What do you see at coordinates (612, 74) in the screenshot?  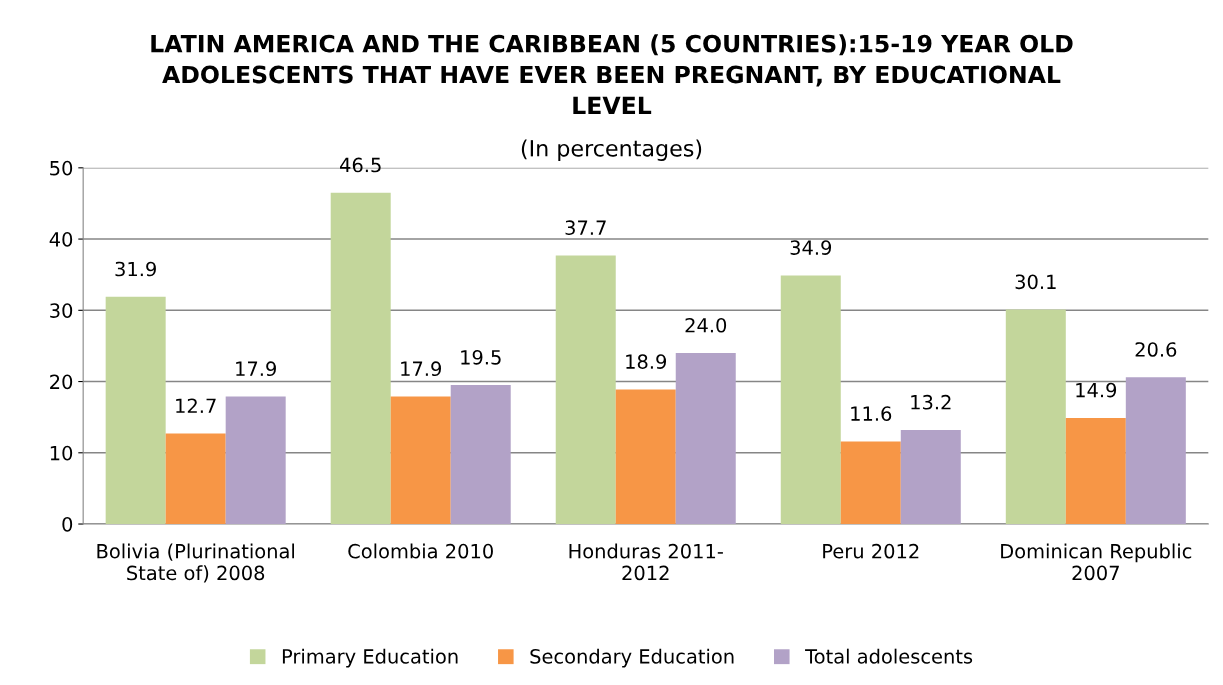 I see `chart-title: LATIN AMERICA AND THE CARIBBEAN (5 COUNTRIES):15-19 YEAR OLD ADOLESCENTS THAT HAVE EVER BEEN PREGNANT, BY EDUCATIONAL LEVEL` at bounding box center [612, 74].